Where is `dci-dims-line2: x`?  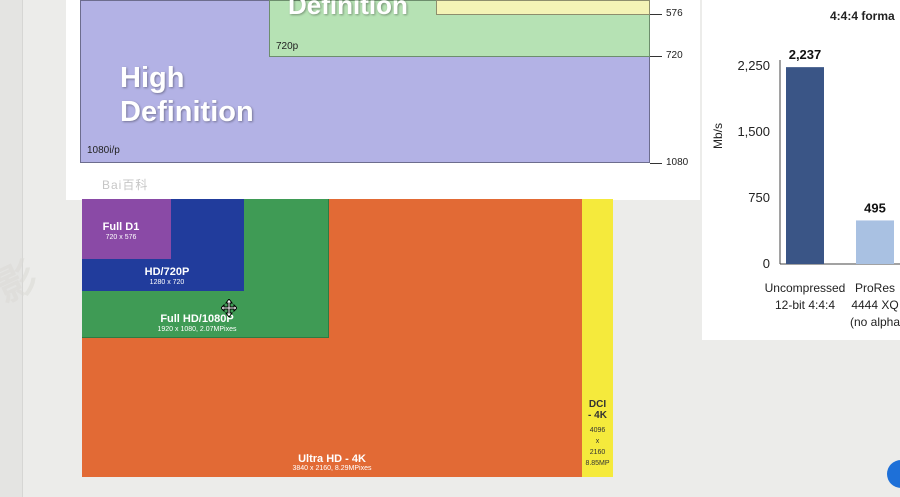 dci-dims-line2: x is located at coordinates (597, 441).